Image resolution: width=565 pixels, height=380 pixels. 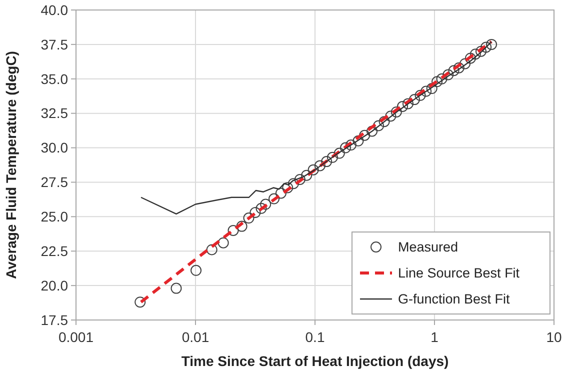 I want to click on legend-label: G-function Best Fit, so click(x=454, y=299).